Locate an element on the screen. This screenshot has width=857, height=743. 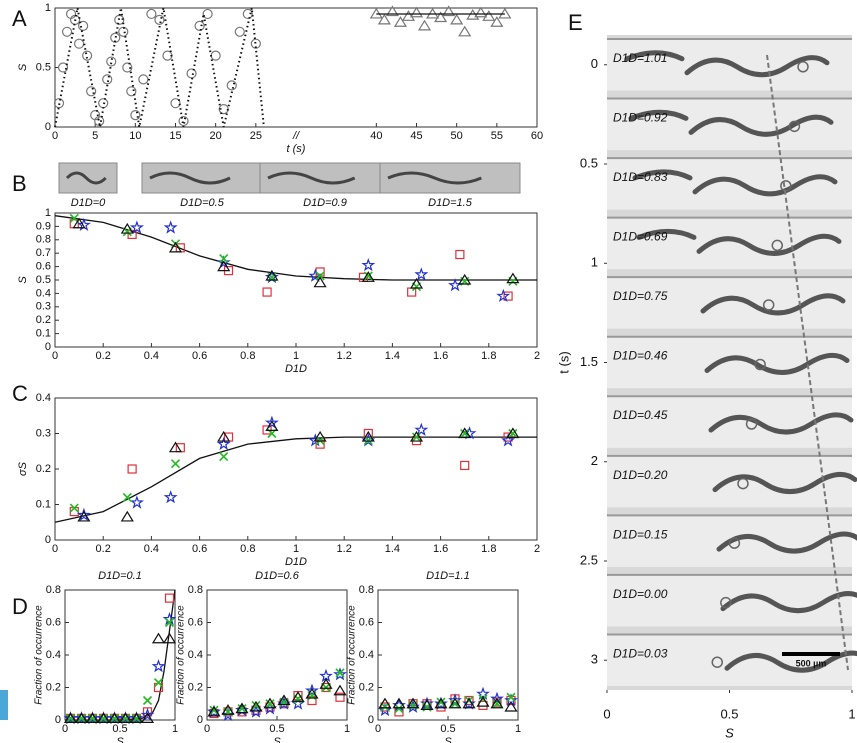
panel-label: C is located at coordinates (20, 393).